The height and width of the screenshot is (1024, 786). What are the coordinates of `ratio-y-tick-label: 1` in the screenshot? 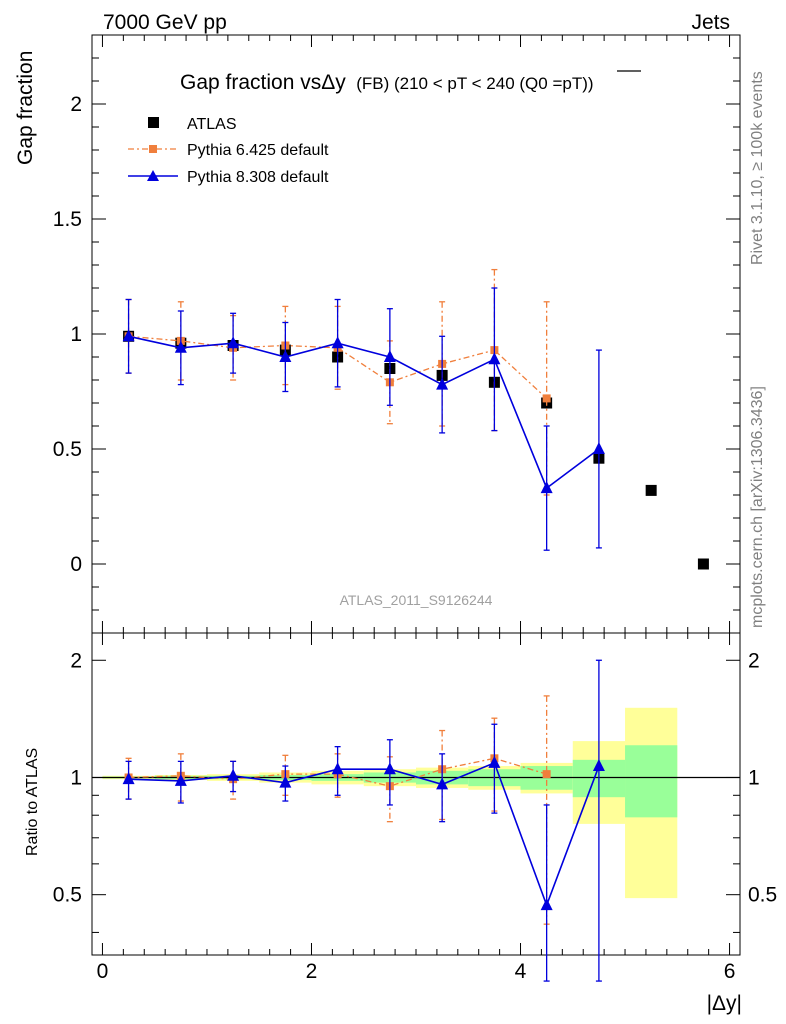 It's located at (76, 777).